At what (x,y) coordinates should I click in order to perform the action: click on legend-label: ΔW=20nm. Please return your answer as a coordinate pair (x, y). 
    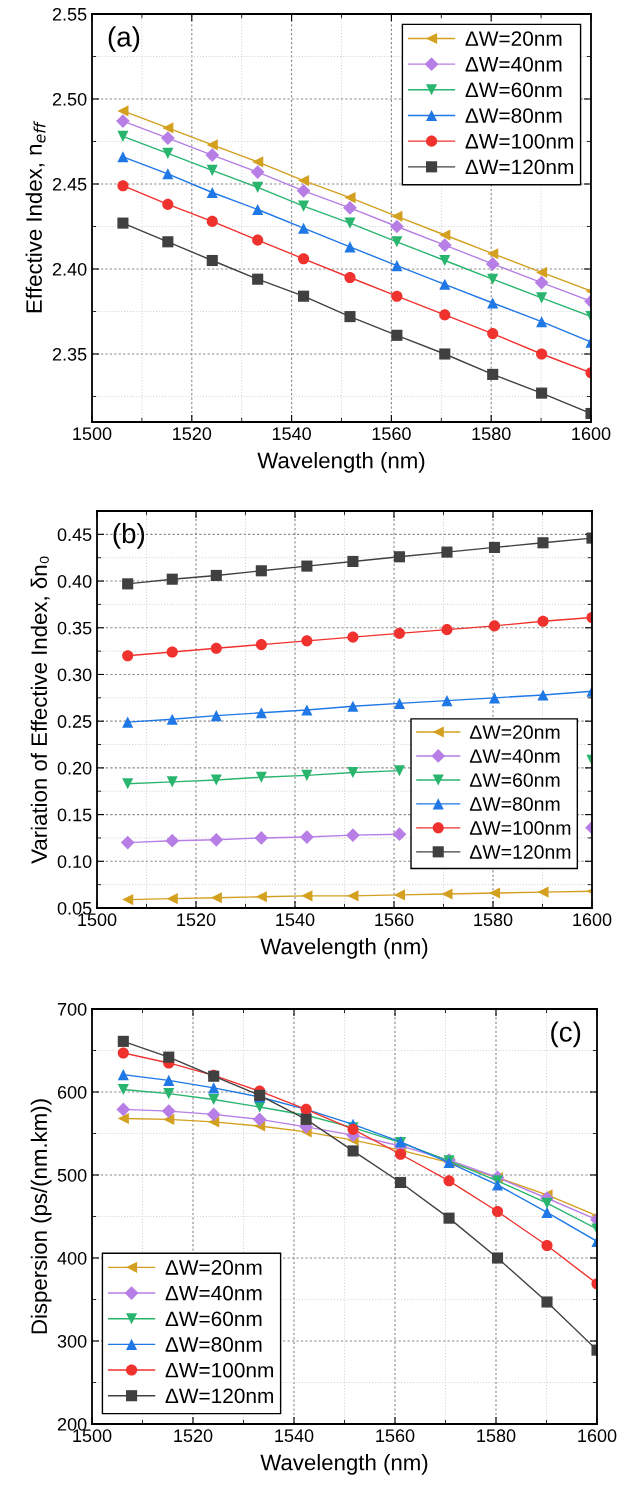
    Looking at the image, I should click on (213, 1267).